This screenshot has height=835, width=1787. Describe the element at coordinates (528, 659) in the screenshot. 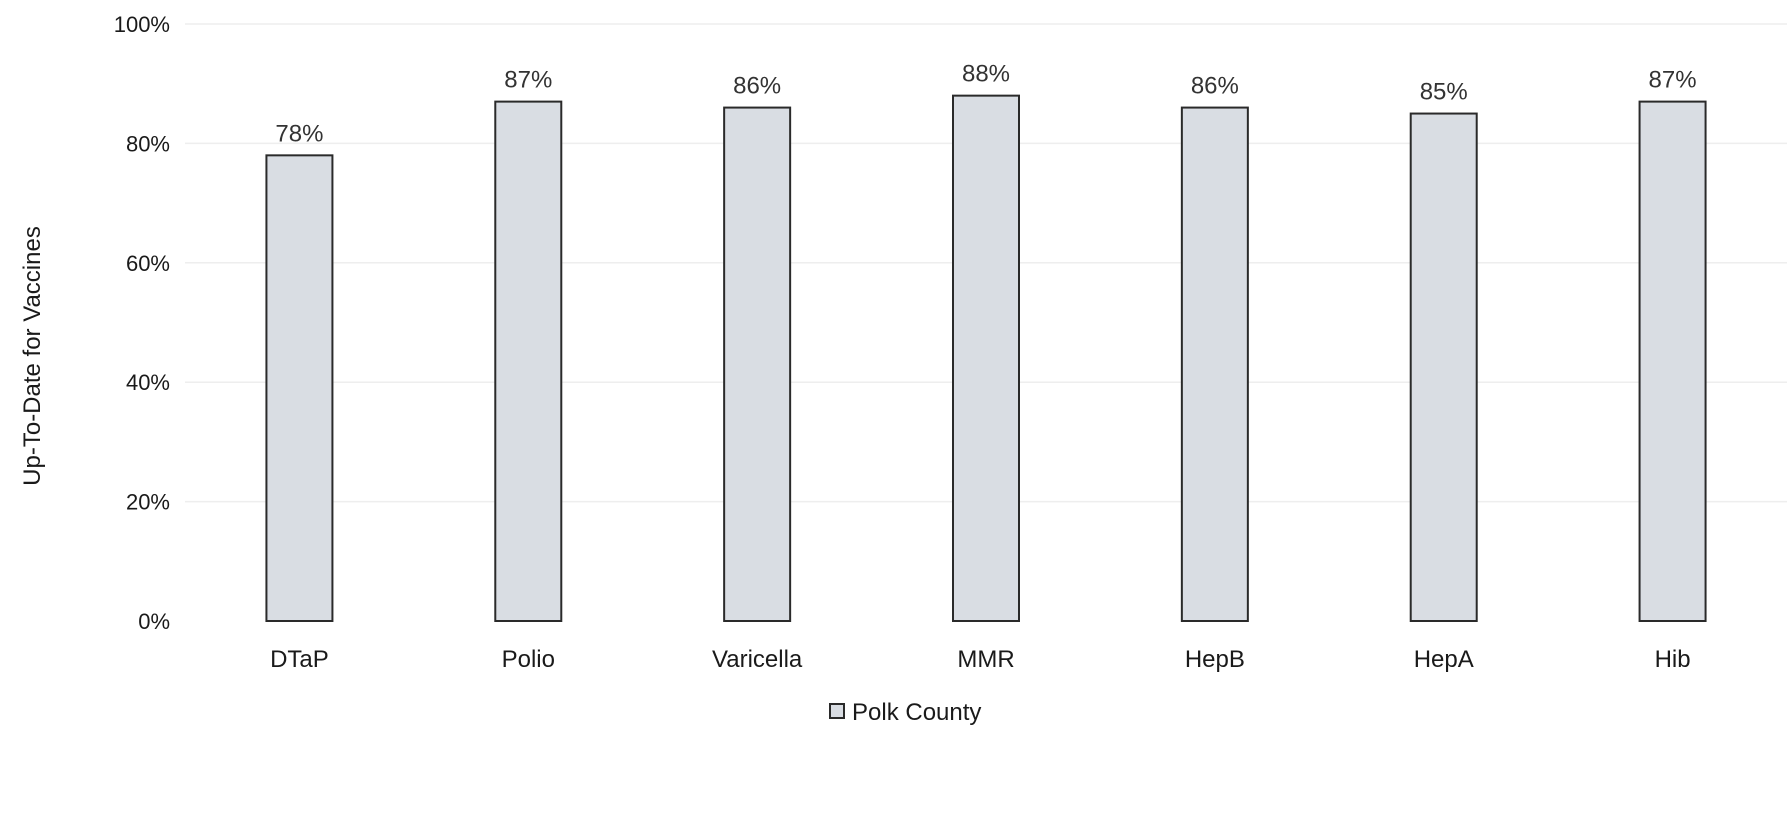

I see `x-category-polio: Polio` at that location.